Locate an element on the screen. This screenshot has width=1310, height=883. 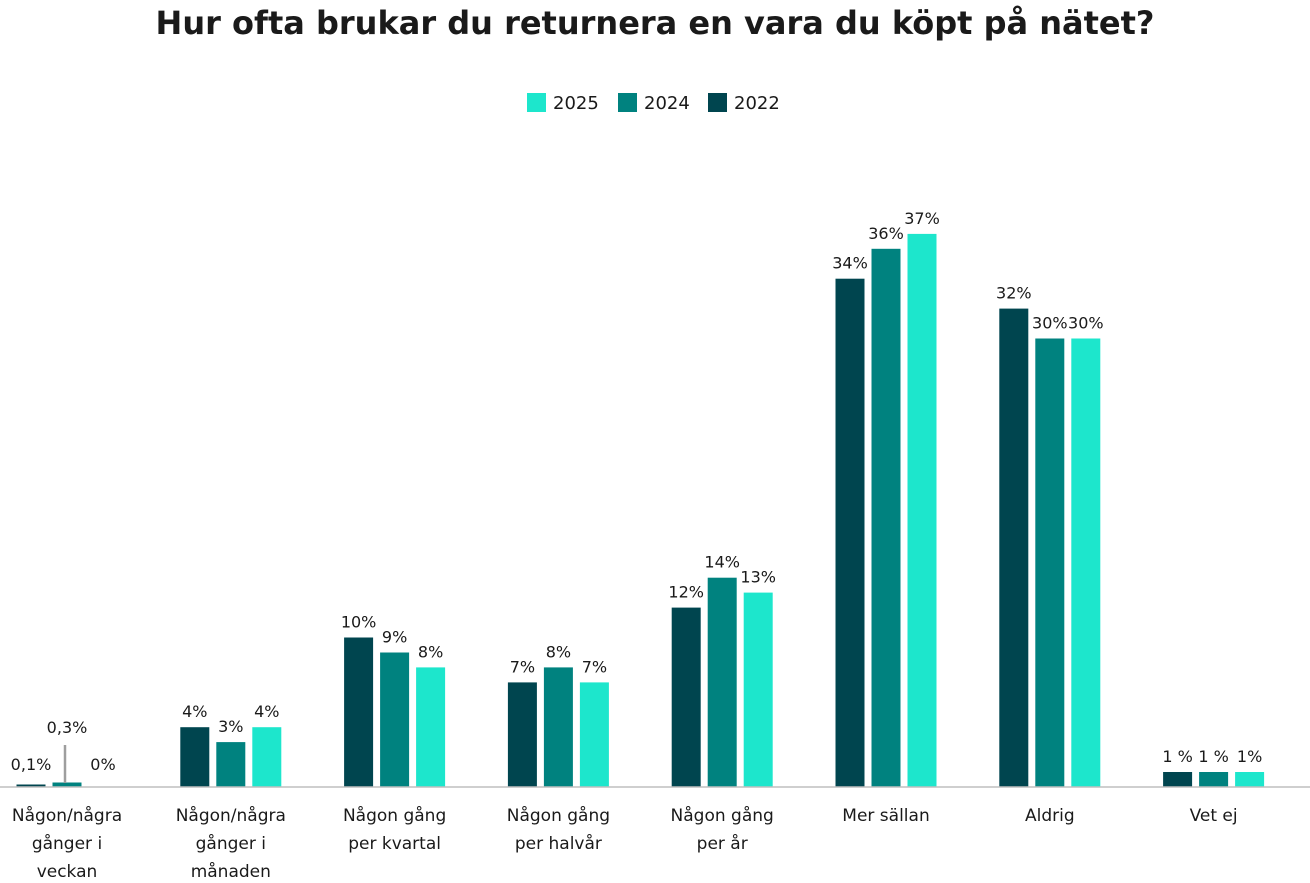
value-label-2022-5: 34% is located at coordinates (850, 263).